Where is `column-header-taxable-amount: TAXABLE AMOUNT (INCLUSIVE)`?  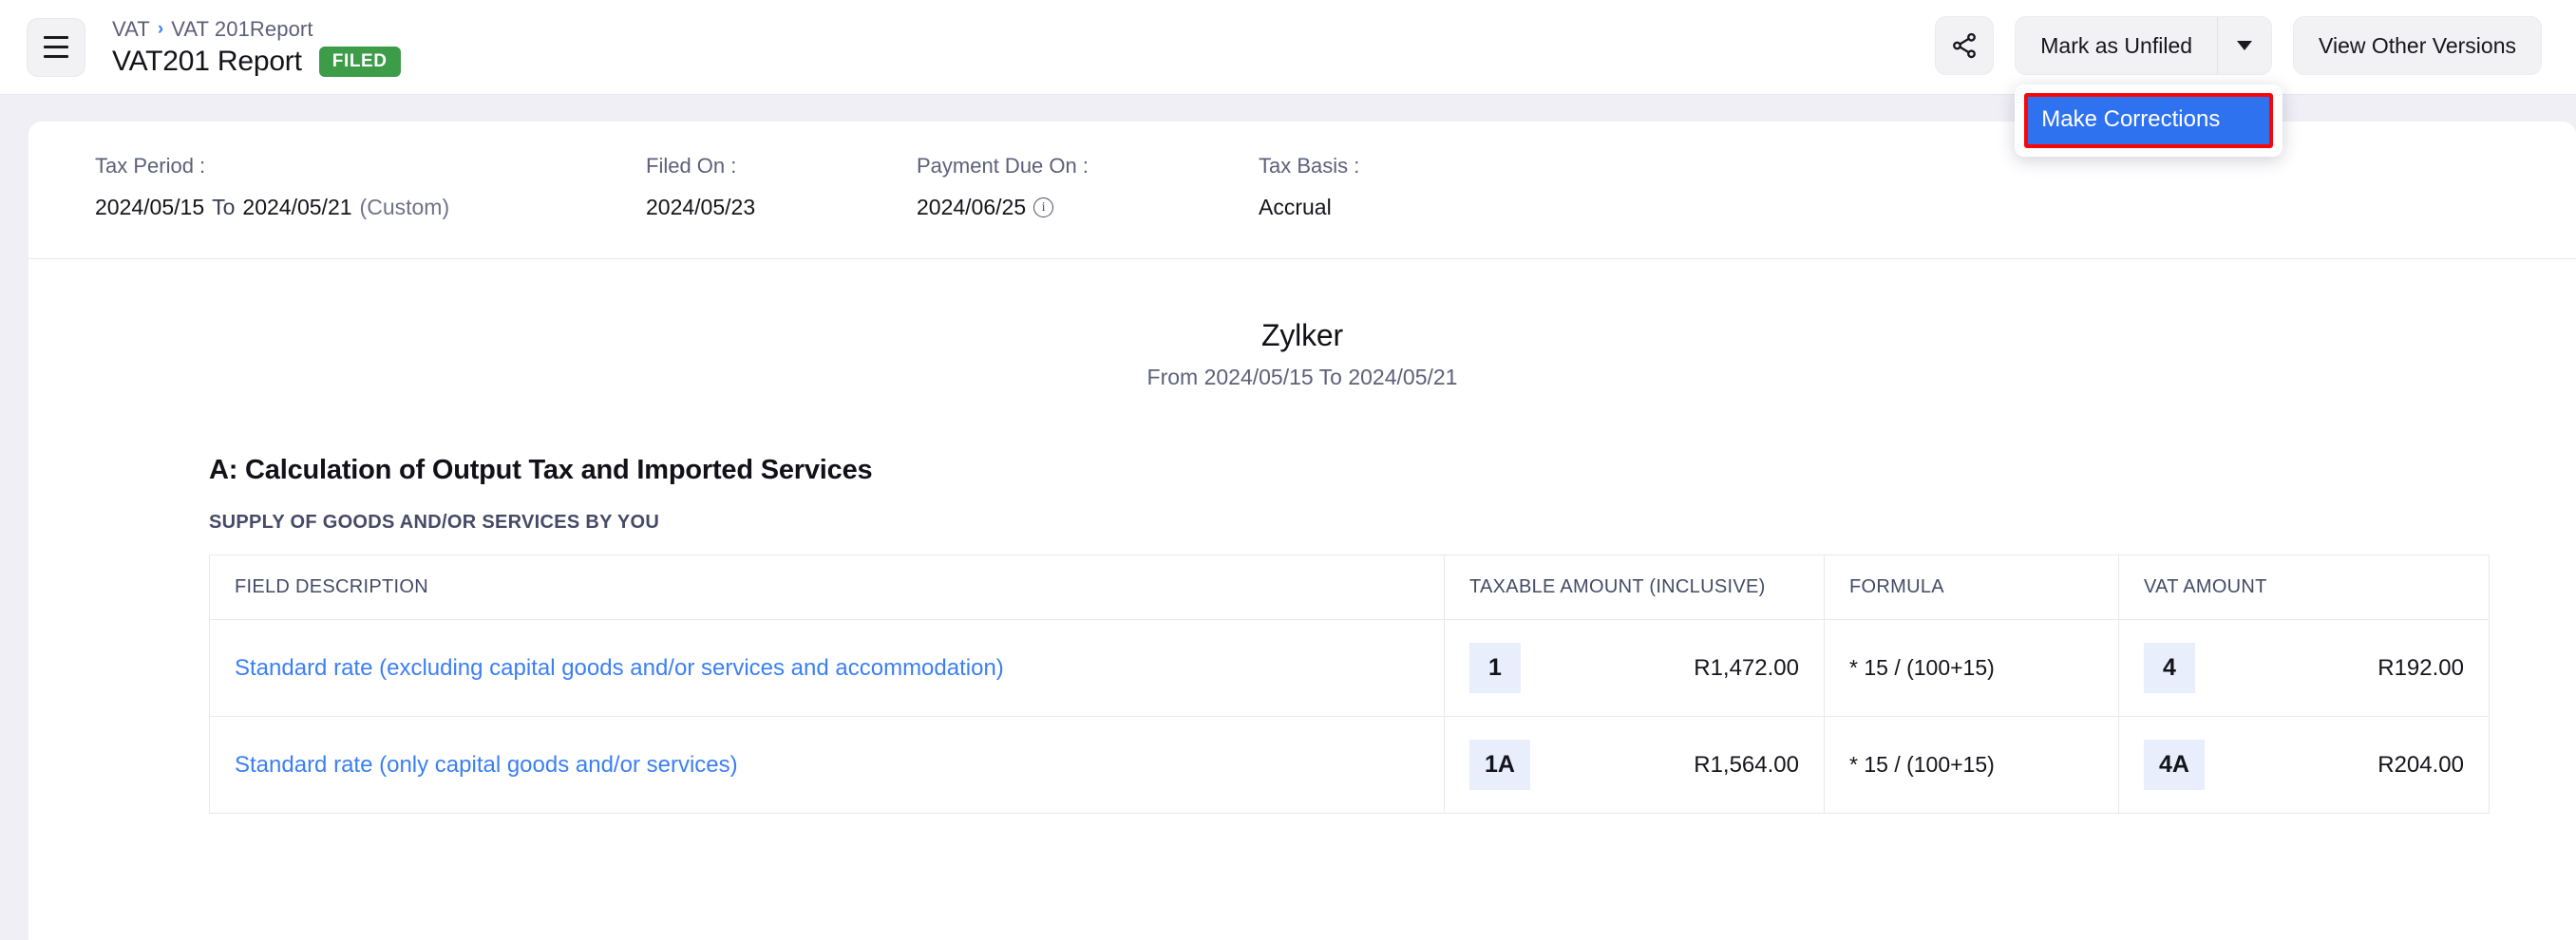 column-header-taxable-amount: TAXABLE AMOUNT (INCLUSIVE) is located at coordinates (1634, 587).